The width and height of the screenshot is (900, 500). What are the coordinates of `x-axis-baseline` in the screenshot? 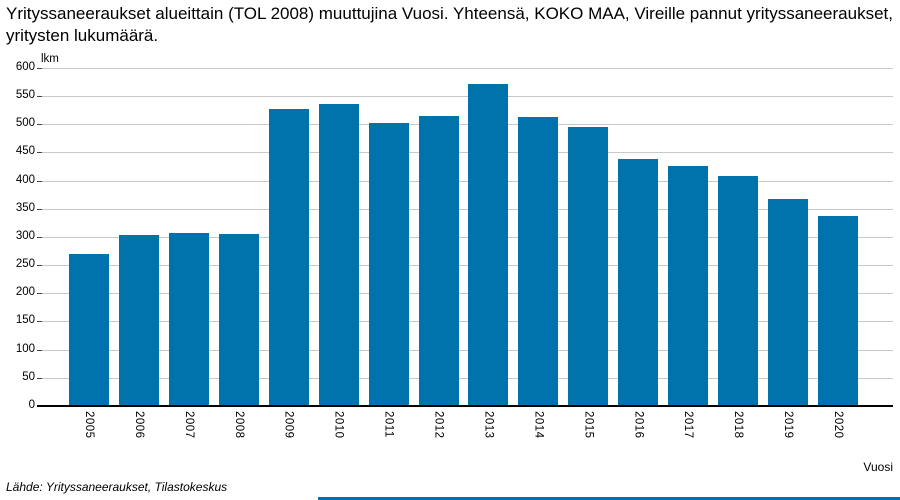 It's located at (465, 406).